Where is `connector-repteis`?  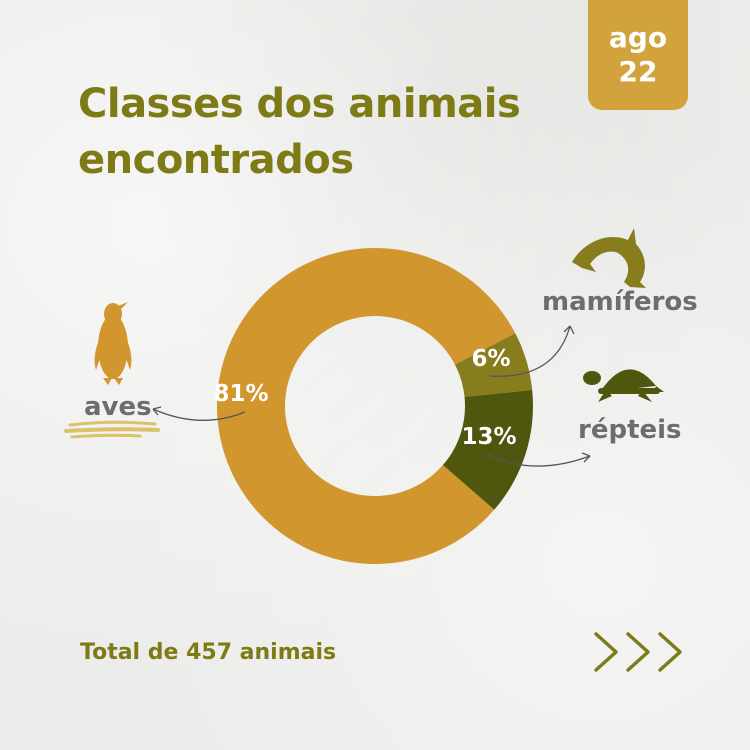
connector-repteis is located at coordinates (537, 459).